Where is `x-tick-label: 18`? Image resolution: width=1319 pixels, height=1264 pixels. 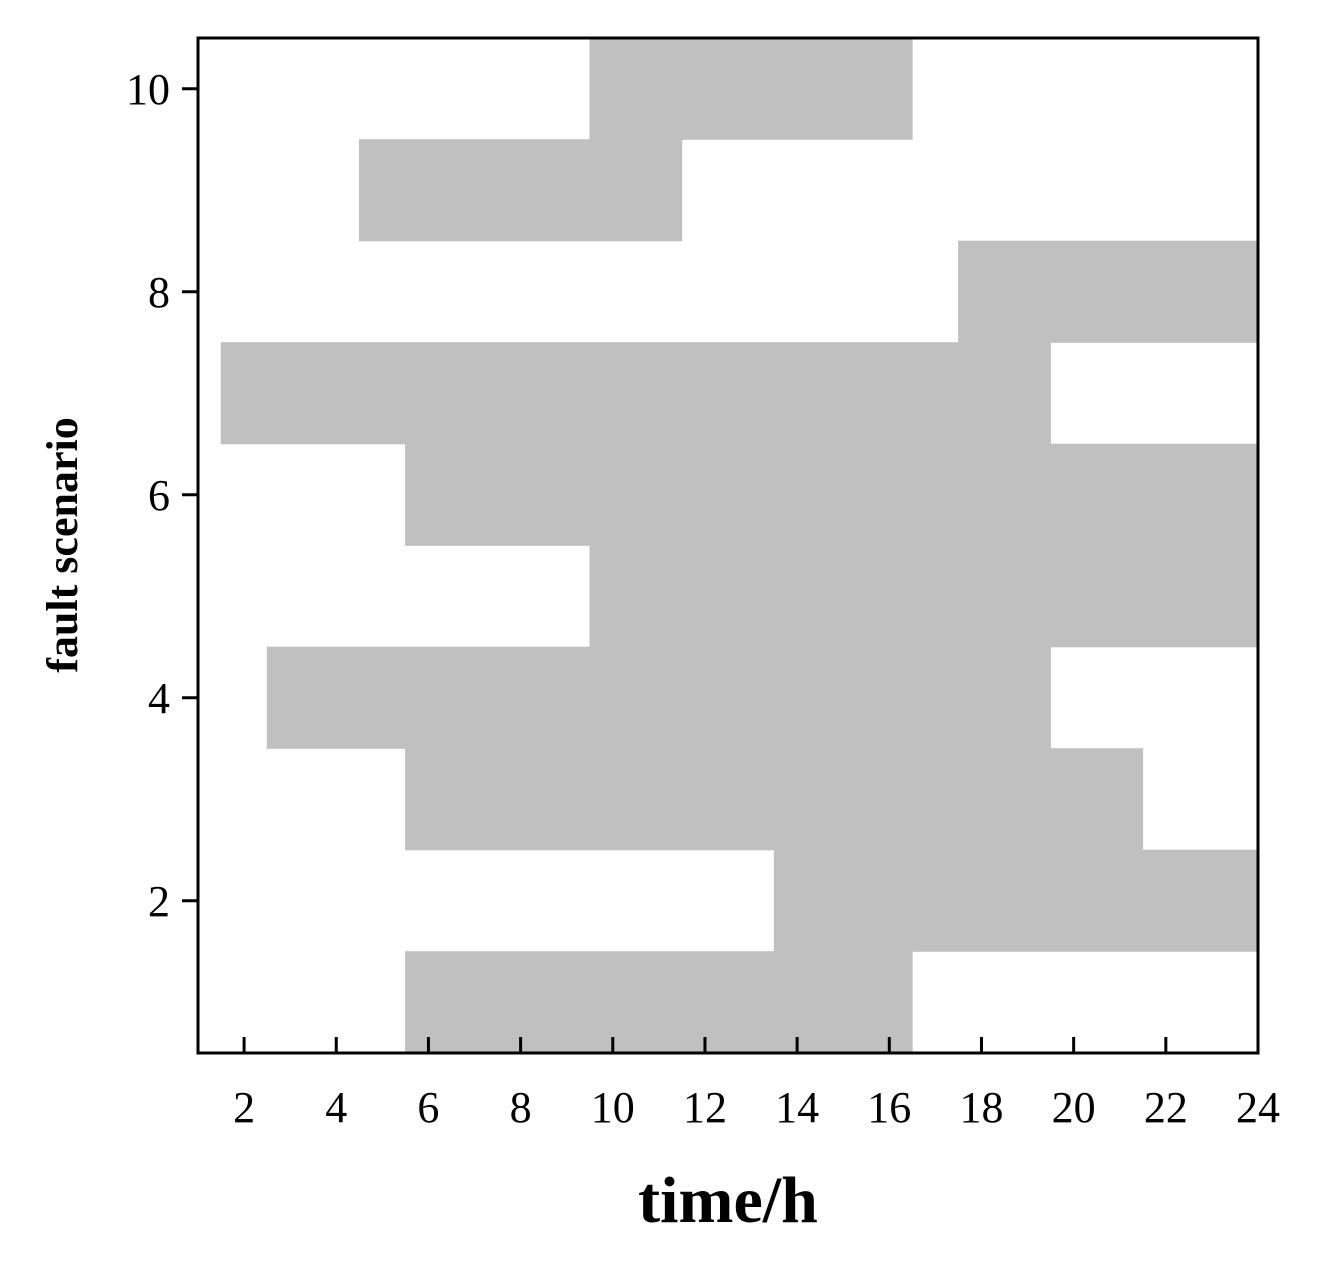
x-tick-label: 18 is located at coordinates (981, 1107).